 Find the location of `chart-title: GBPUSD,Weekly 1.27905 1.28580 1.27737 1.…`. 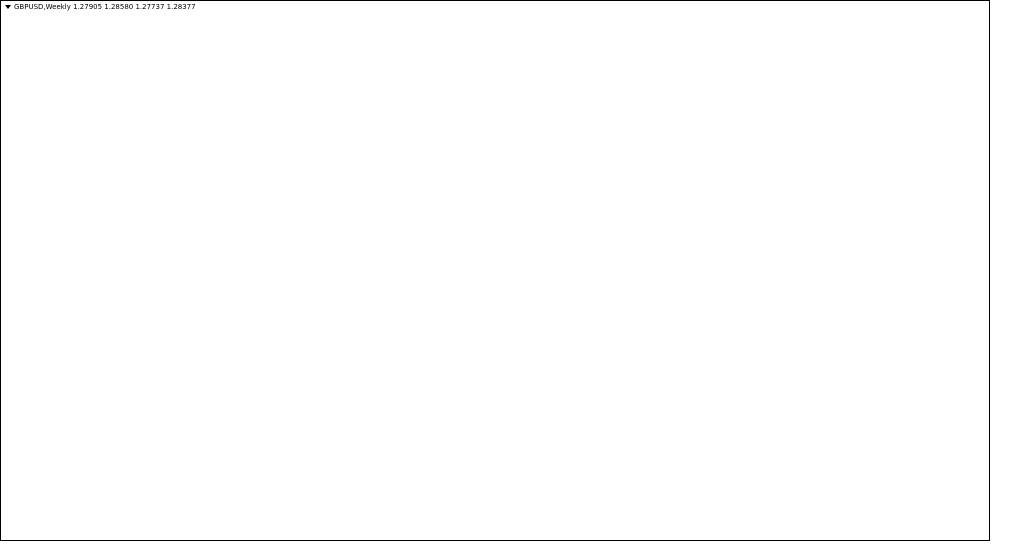

chart-title: GBPUSD,Weekly 1.27905 1.28580 1.27737 1.… is located at coordinates (105, 7).